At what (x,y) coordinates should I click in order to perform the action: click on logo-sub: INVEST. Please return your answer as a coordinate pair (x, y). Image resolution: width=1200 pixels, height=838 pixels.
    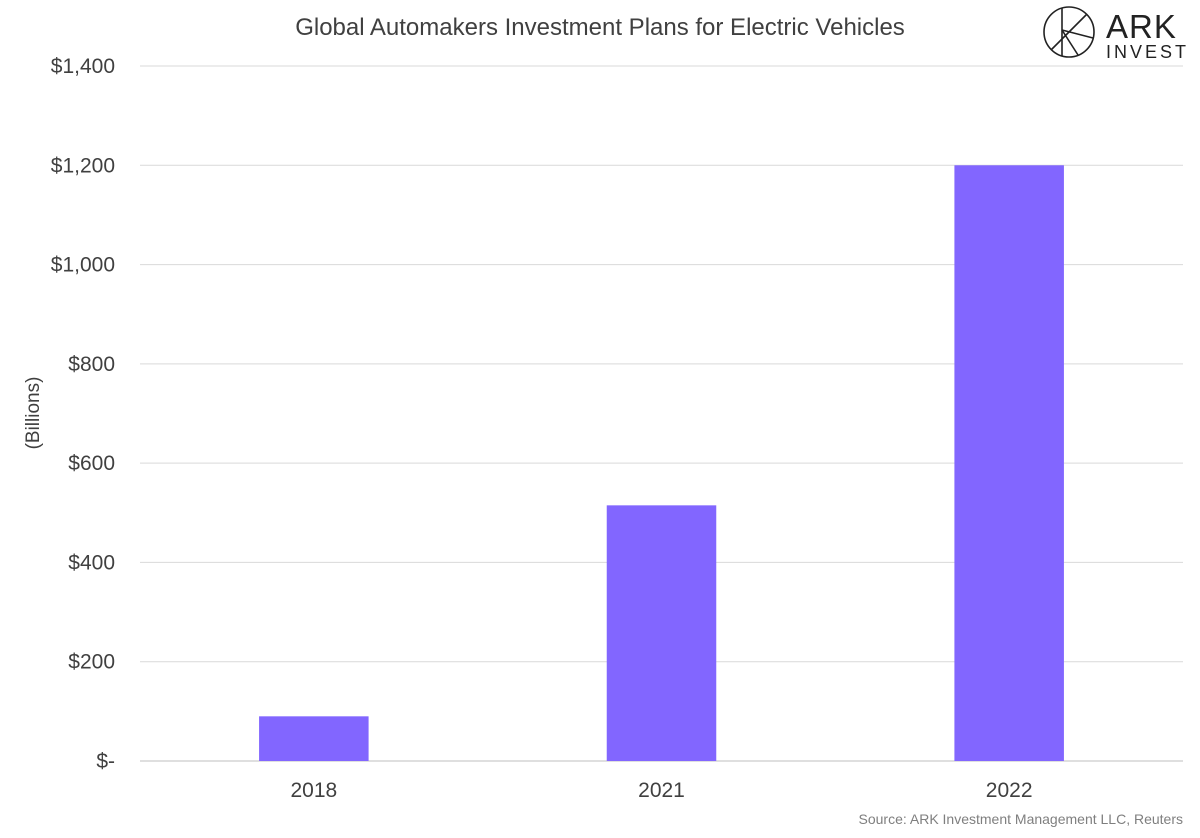
    Looking at the image, I should click on (1147, 52).